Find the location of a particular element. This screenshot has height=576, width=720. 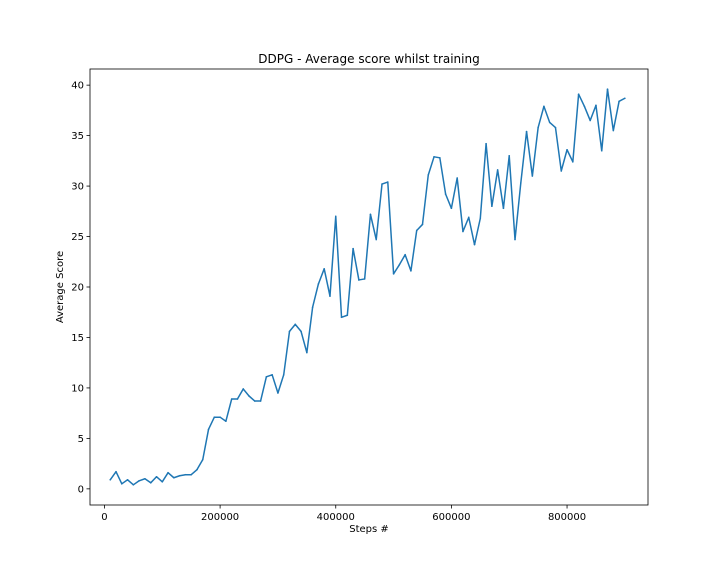

y-tick-label: 20 is located at coordinates (77, 288).